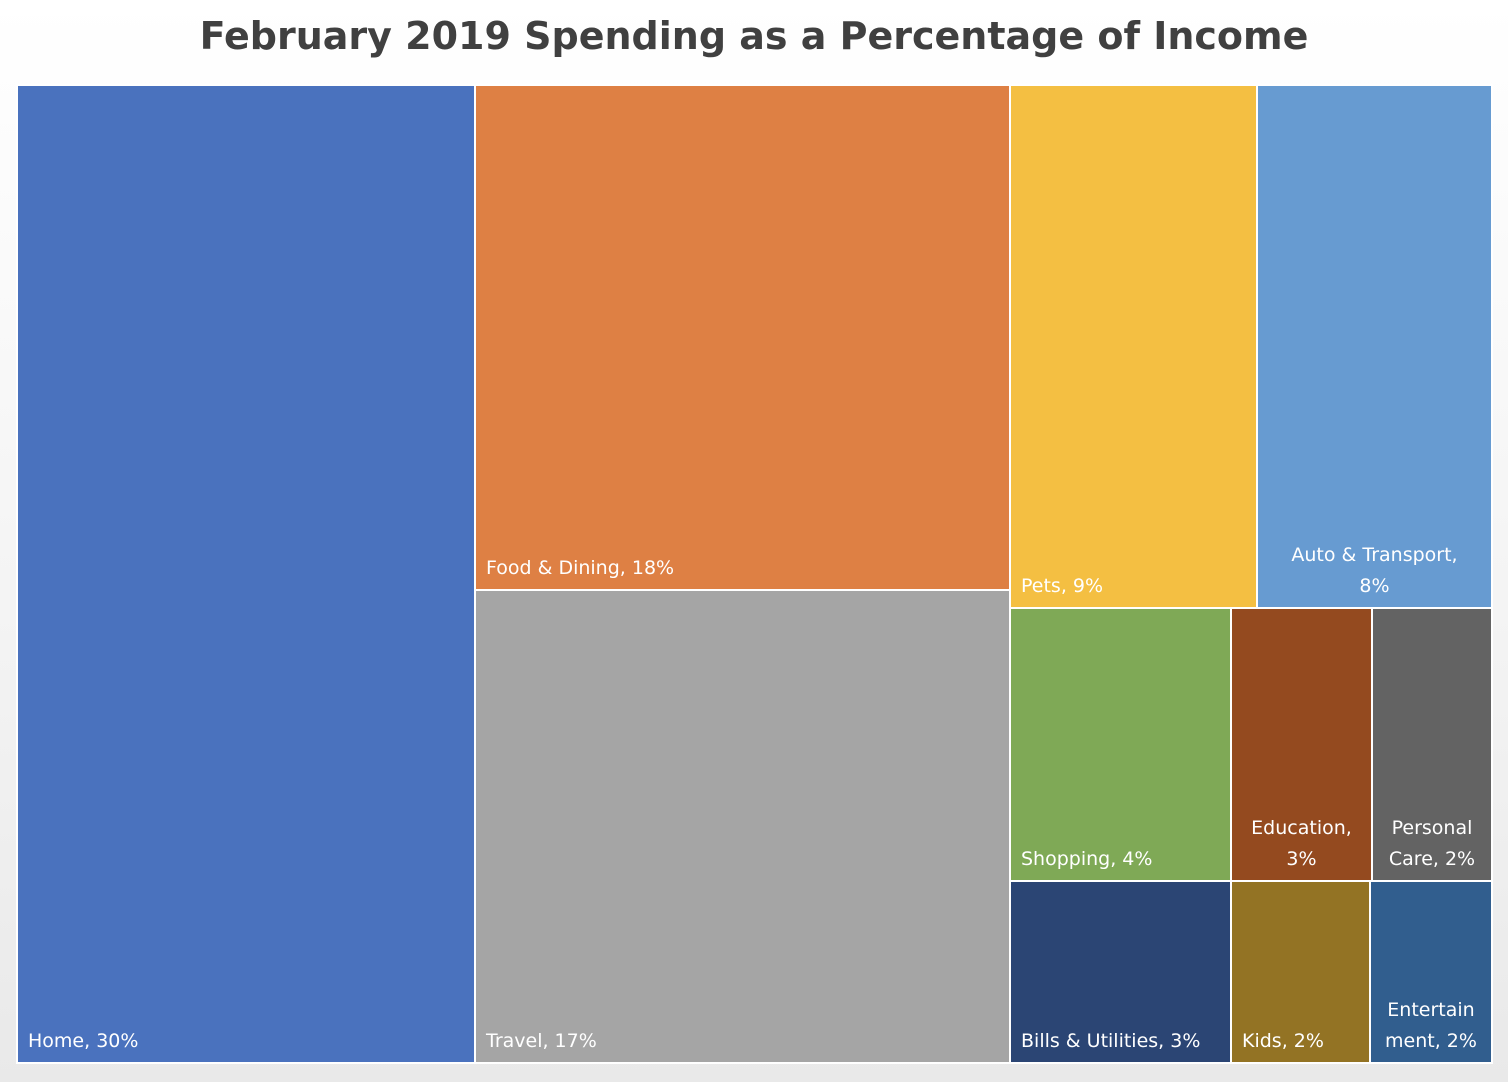 The image size is (1508, 1082). Describe the element at coordinates (1120, 744) in the screenshot. I see `tile-shopping` at that location.